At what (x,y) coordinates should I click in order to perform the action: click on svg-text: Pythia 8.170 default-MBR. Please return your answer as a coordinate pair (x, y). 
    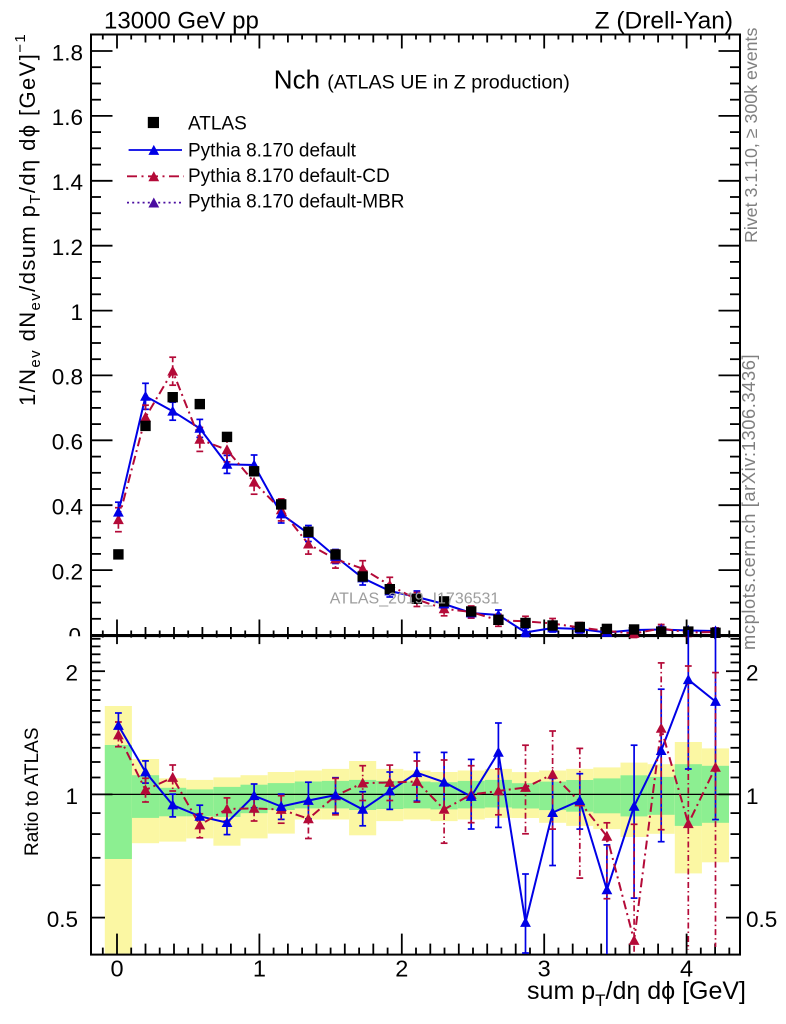
    Looking at the image, I should click on (296, 202).